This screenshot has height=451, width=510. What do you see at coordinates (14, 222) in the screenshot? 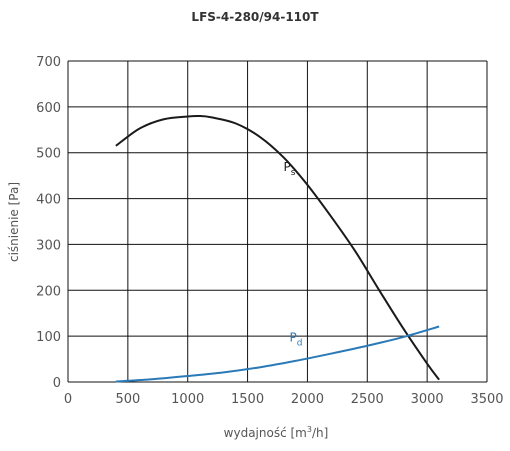
I see `y-axis-title: ciśnienie [Pa]` at bounding box center [14, 222].